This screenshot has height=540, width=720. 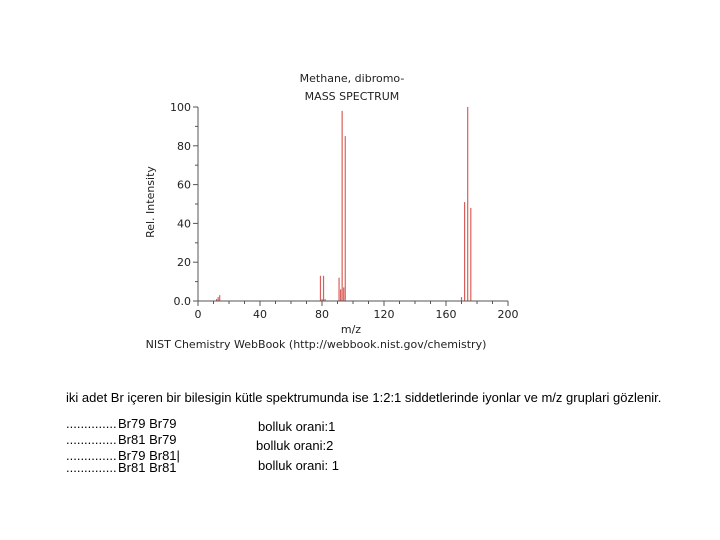 I want to click on isotope-pair: Br81 Br81, so click(x=147, y=467).